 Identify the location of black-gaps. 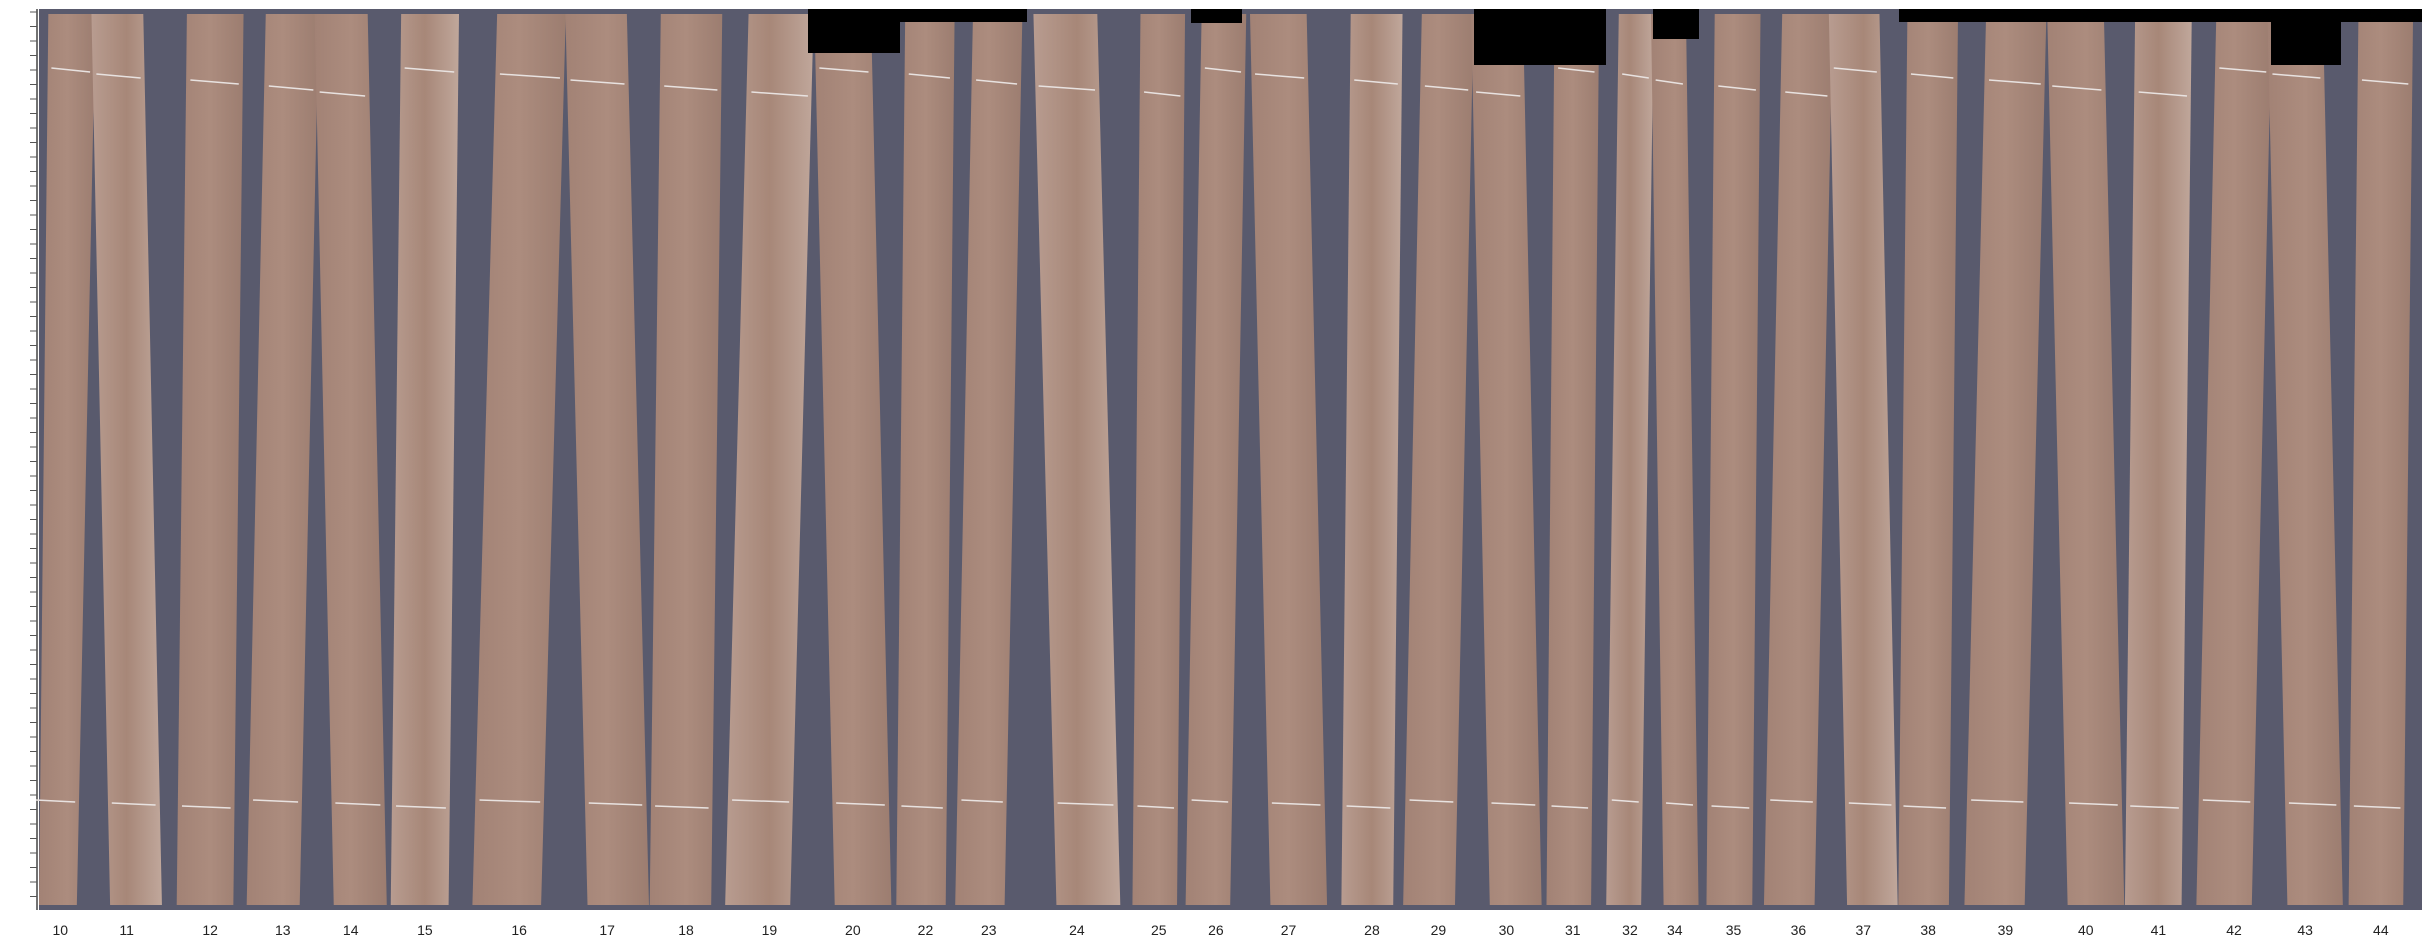
(1615, 37).